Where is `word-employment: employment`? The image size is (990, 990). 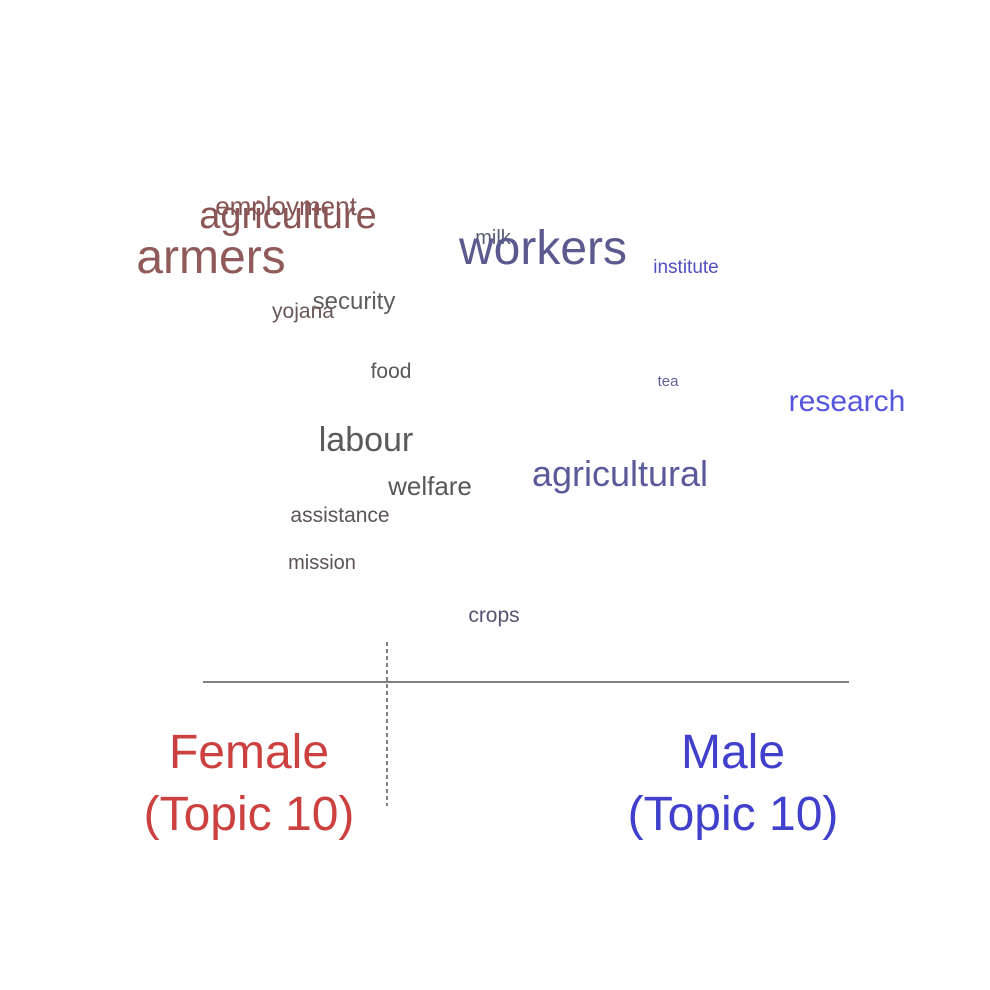
word-employment: employment is located at coordinates (286, 206).